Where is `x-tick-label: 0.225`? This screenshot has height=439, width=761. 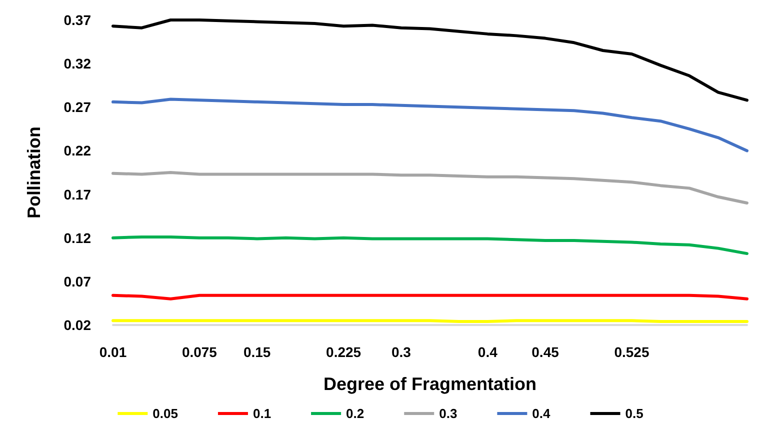
x-tick-label: 0.225 is located at coordinates (344, 352).